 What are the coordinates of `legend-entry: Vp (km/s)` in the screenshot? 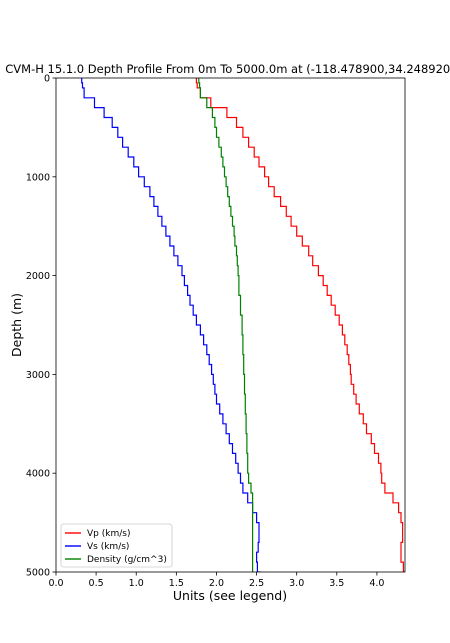 It's located at (108, 534).